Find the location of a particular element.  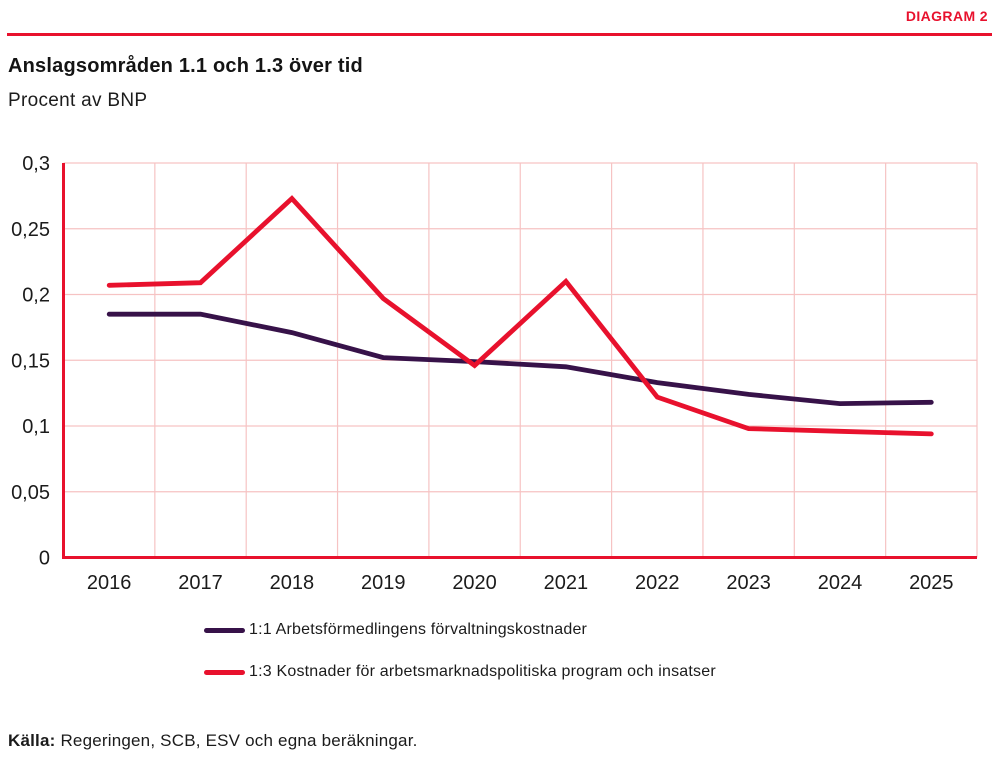

x-tick-label: 2019 is located at coordinates (383, 583).